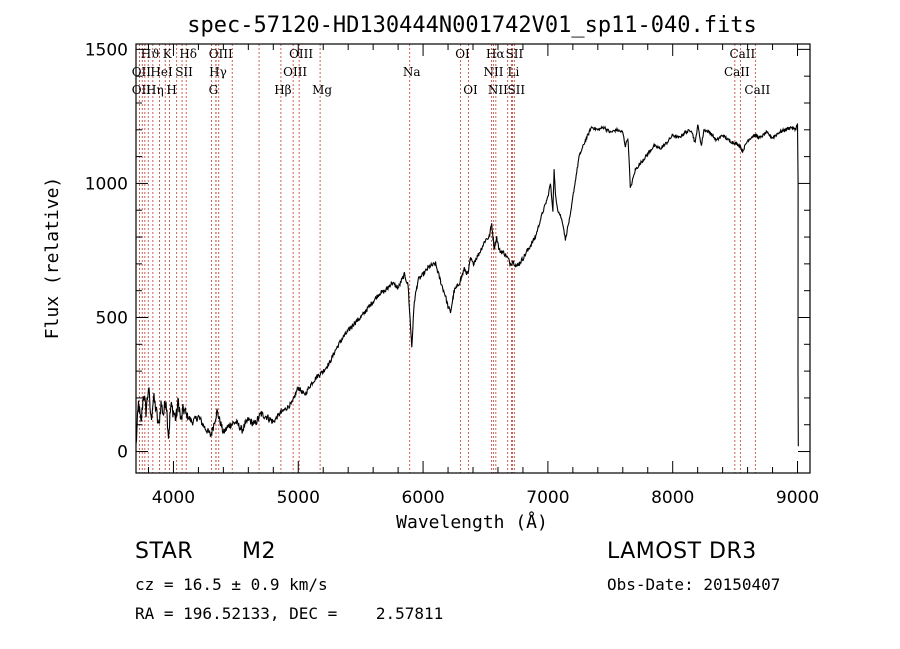 The image size is (900, 649). I want to click on object-subclass: M2, so click(259, 551).